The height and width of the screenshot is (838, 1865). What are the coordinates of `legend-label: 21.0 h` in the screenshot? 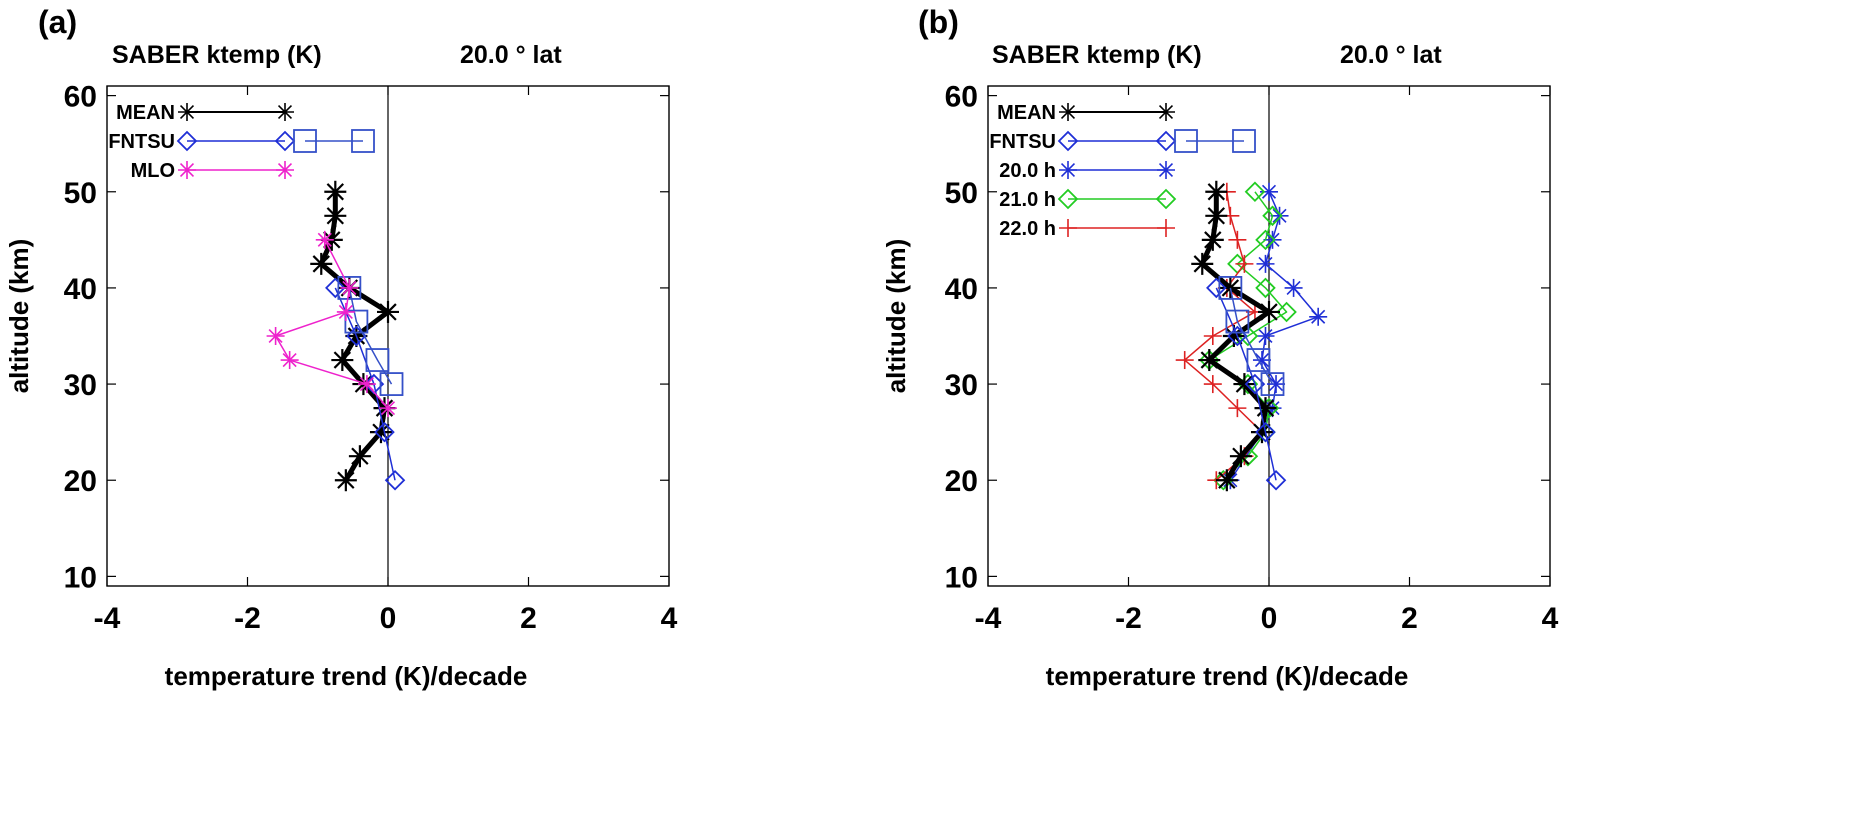 It's located at (1027, 200).